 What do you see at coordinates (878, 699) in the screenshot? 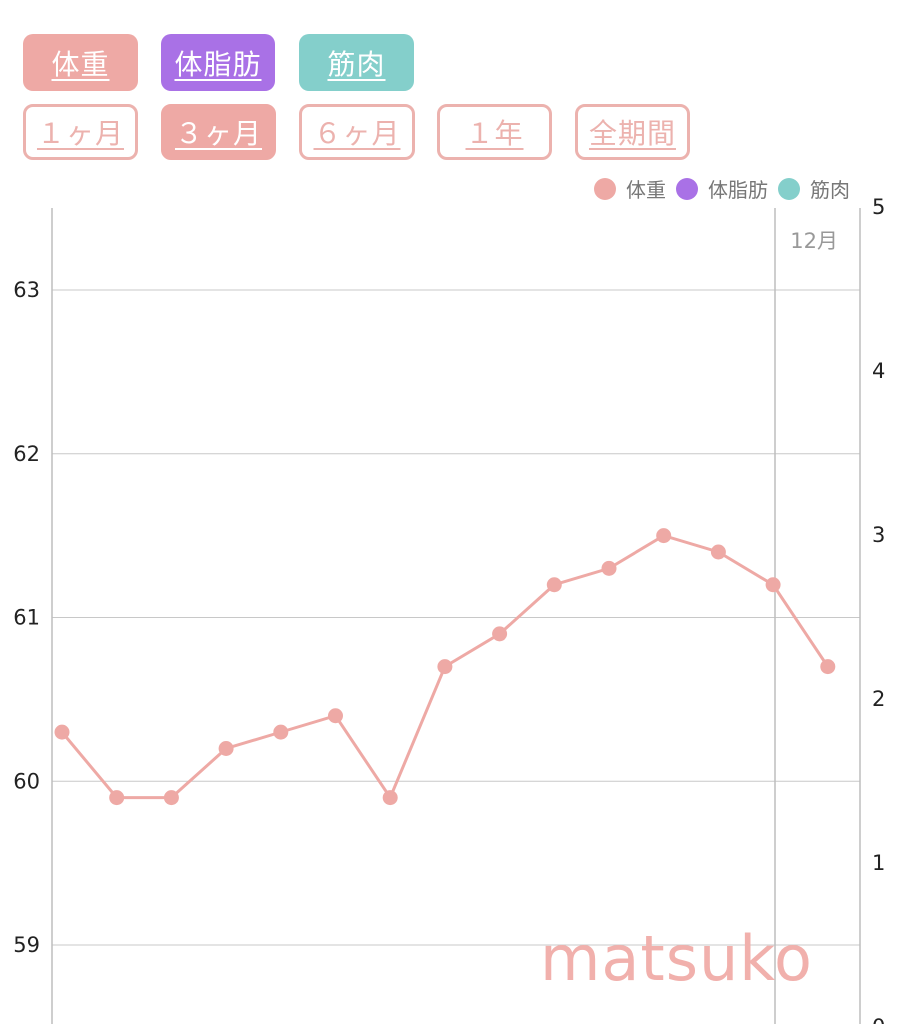
I see `y-right-tick-label: 2` at bounding box center [878, 699].